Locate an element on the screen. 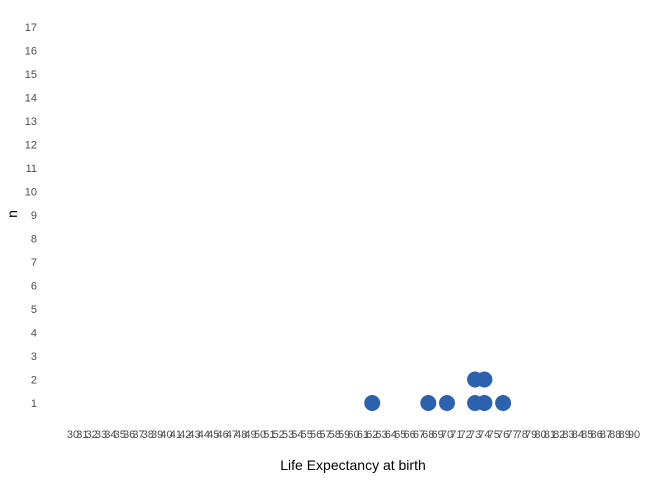 The image size is (672, 480). y-tick-label: 6 is located at coordinates (34, 287).